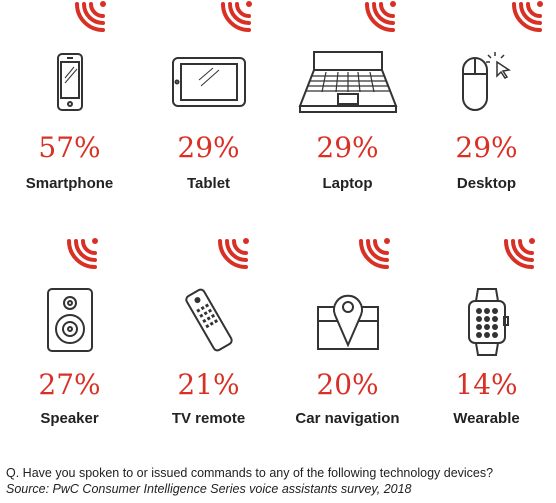 This screenshot has width=556, height=503. What do you see at coordinates (208, 418) in the screenshot?
I see `label-tv-remote: TV remote` at bounding box center [208, 418].